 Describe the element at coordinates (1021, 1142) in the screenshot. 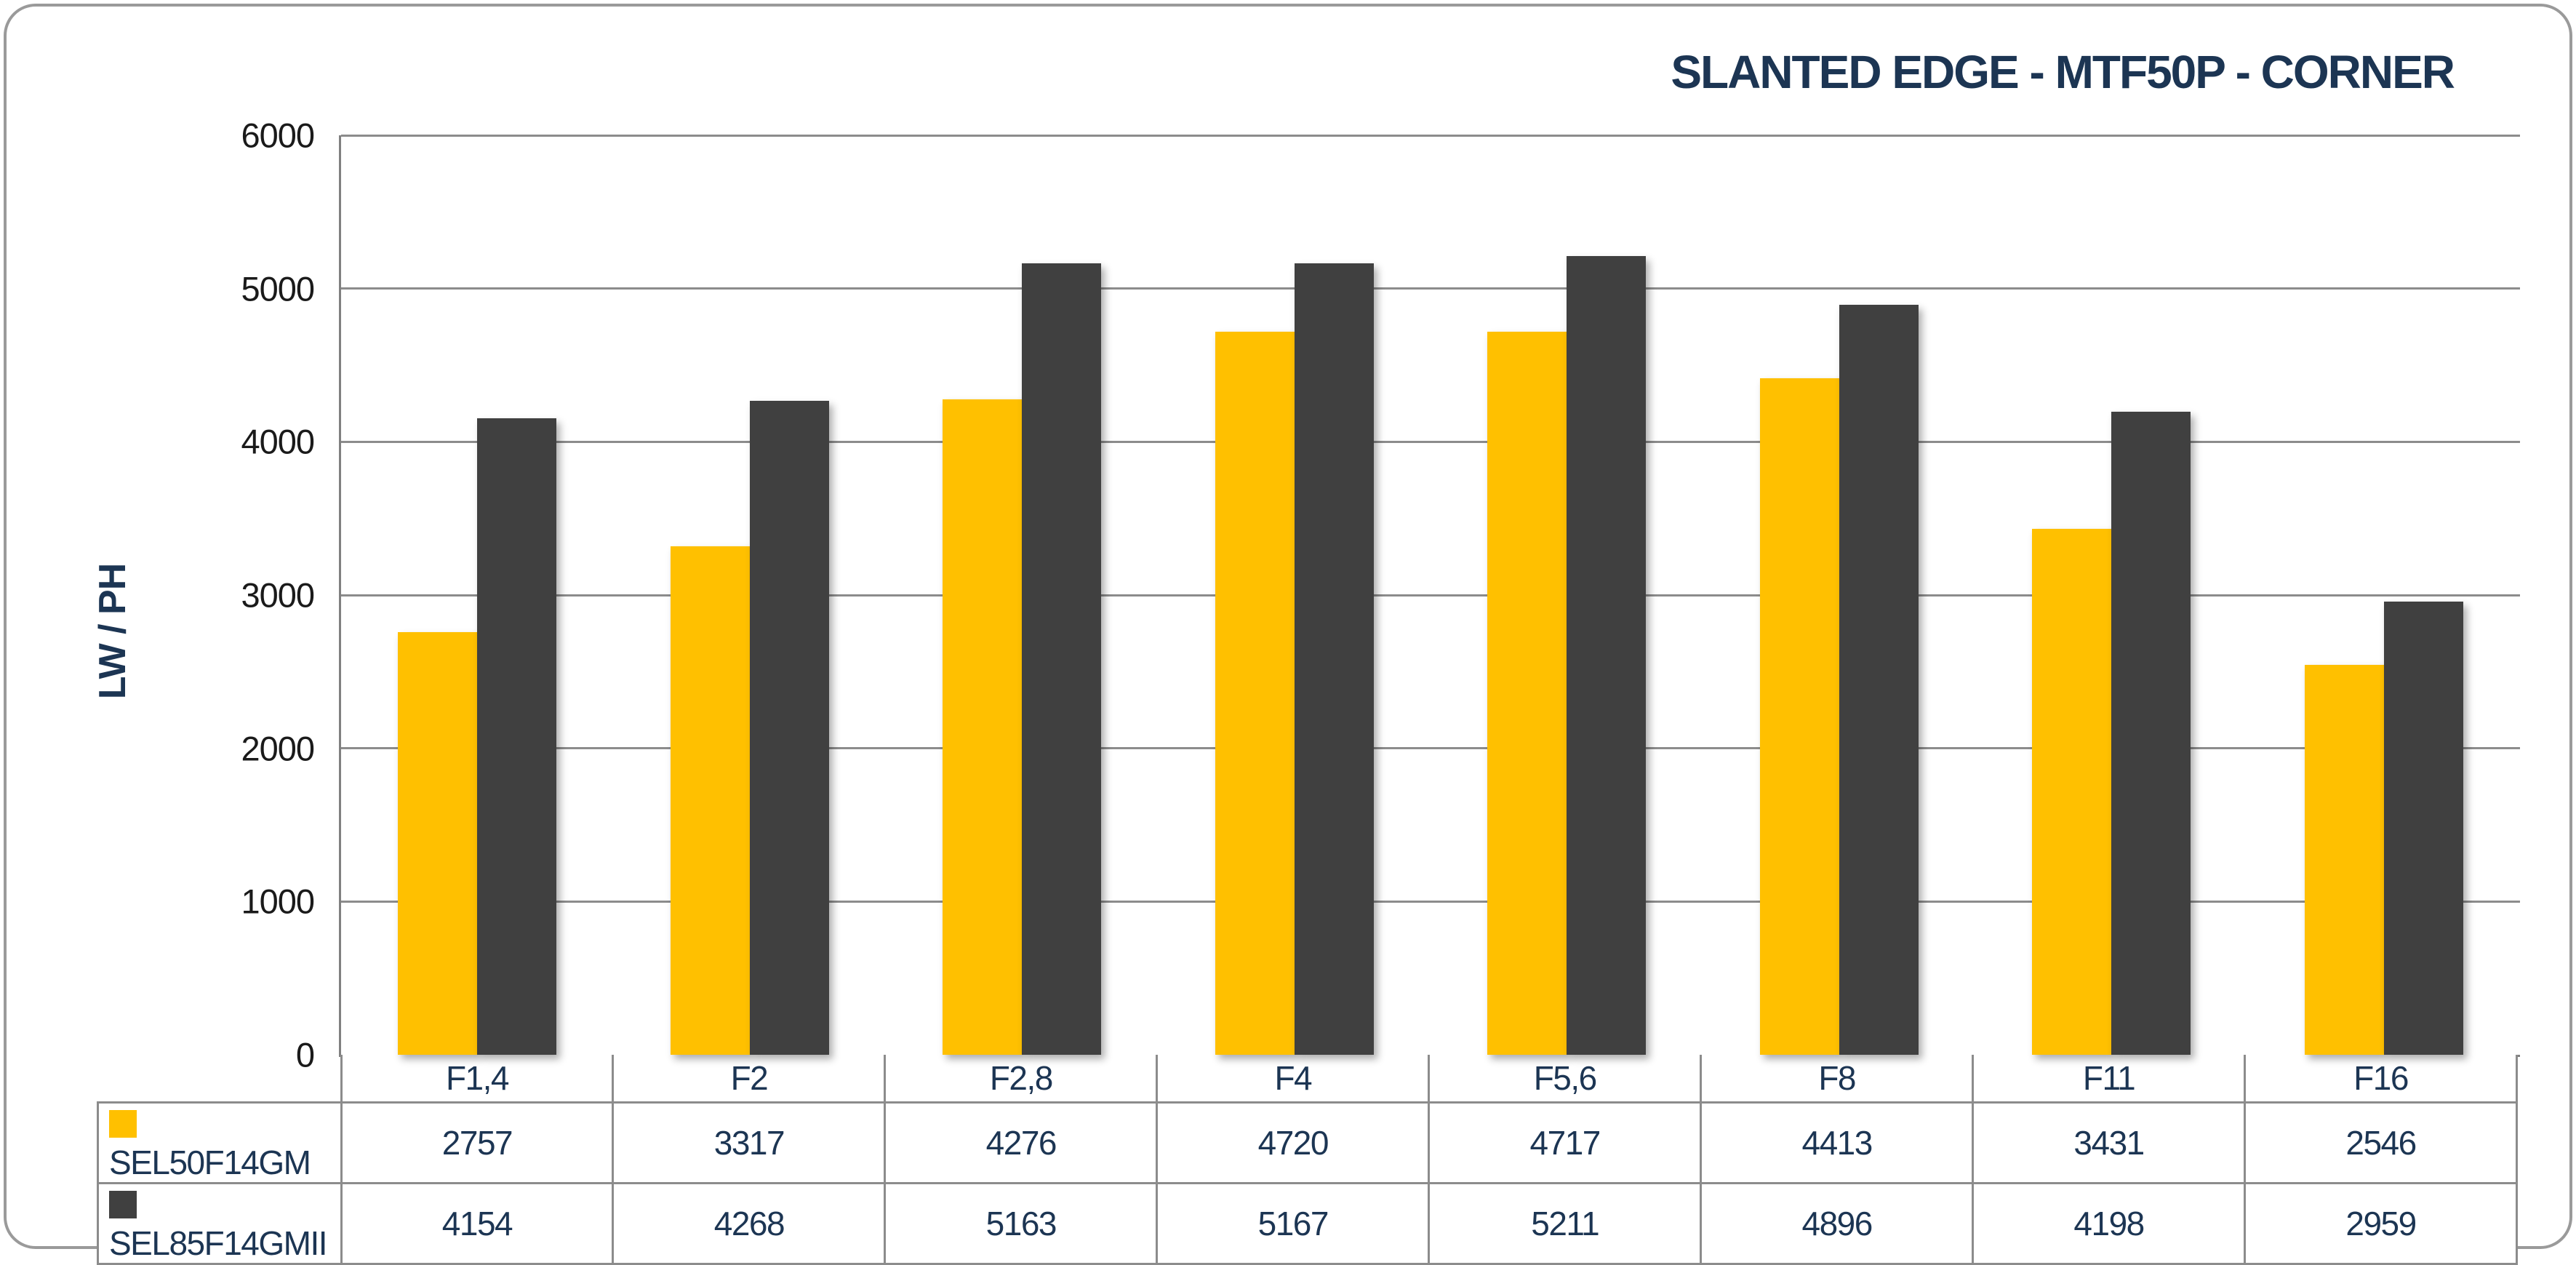

I see `value-cell: 4276` at that location.